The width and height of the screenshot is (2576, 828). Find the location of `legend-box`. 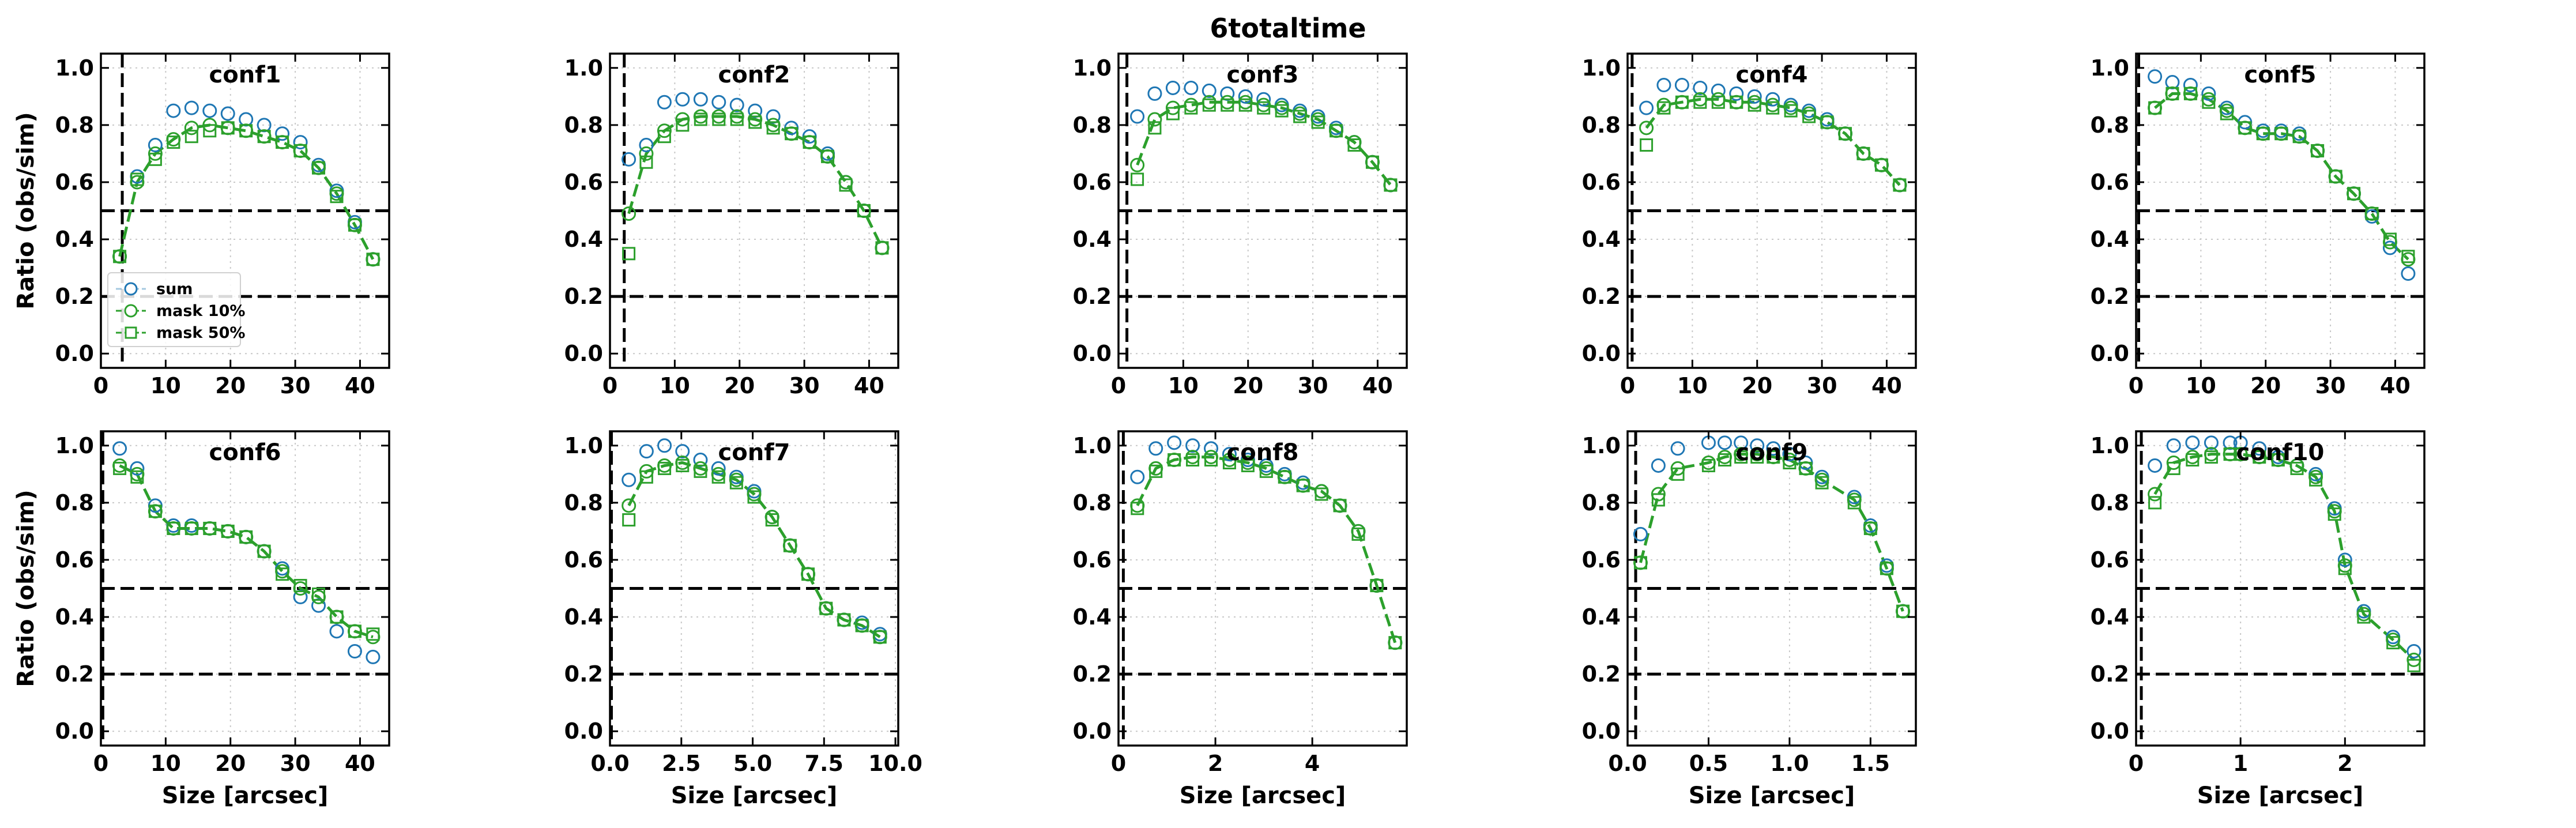

legend-box is located at coordinates (174, 309).